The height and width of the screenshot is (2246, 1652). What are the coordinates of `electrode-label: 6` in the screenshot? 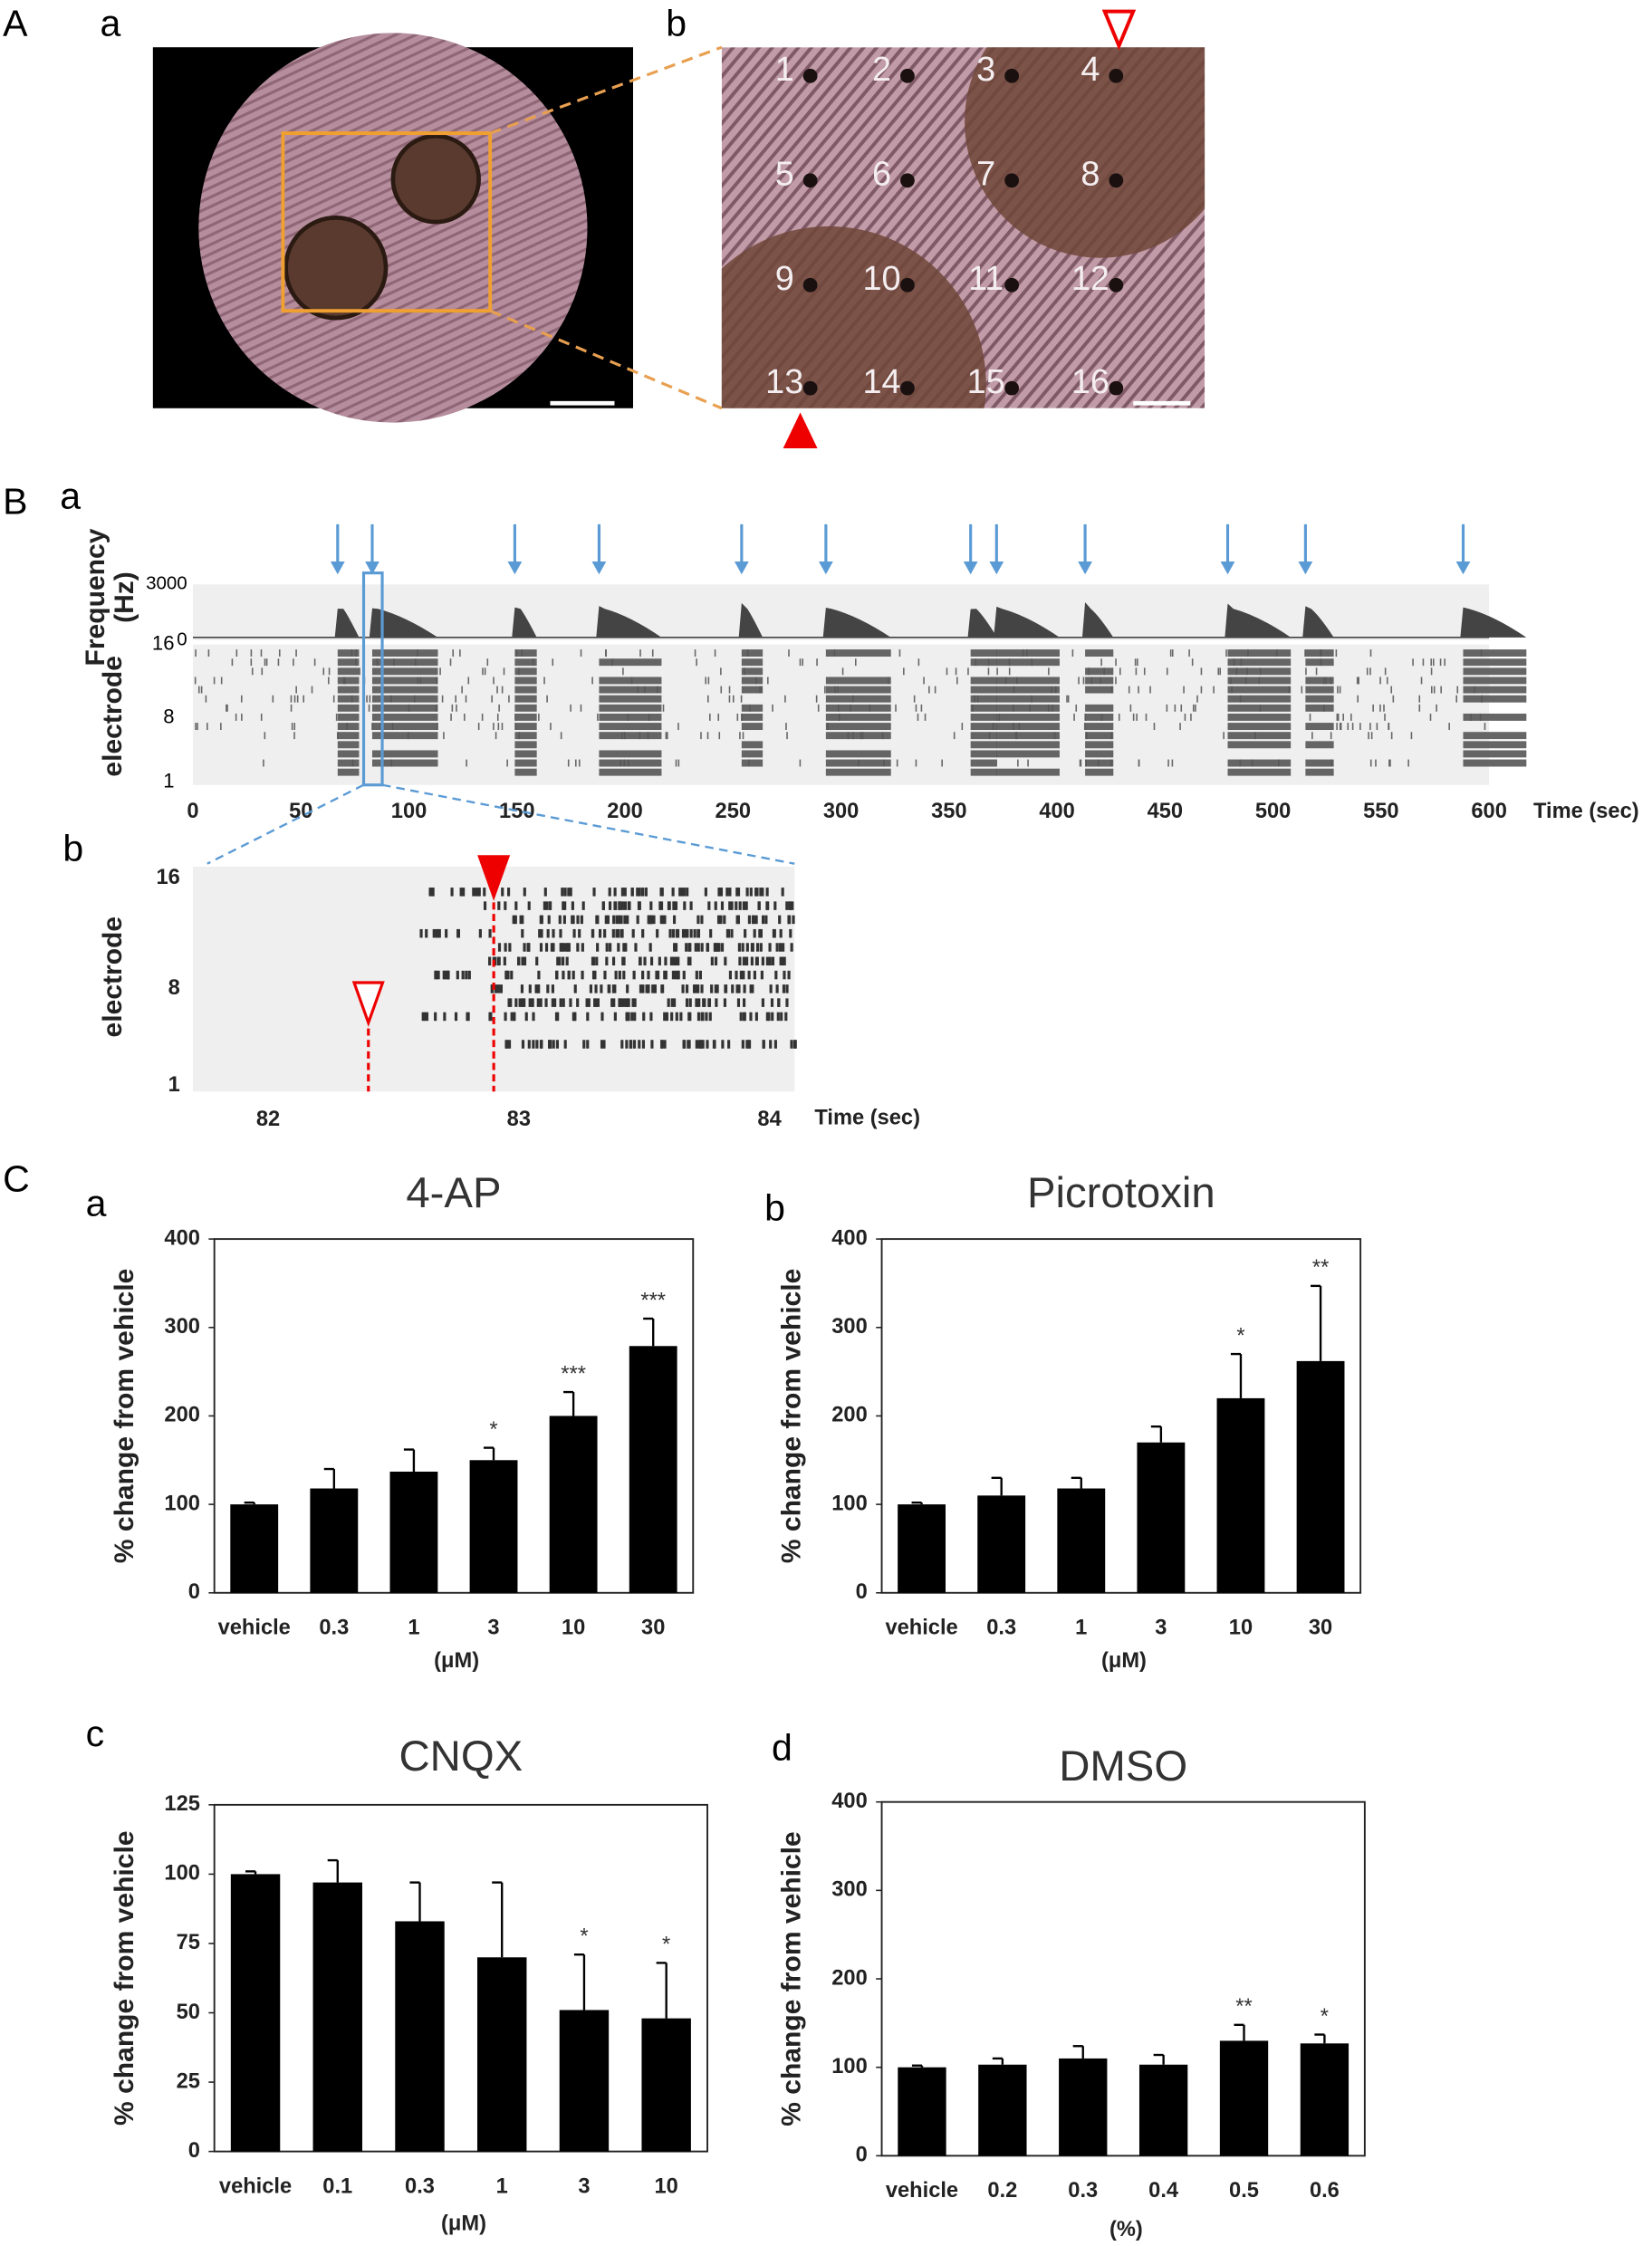 It's located at (881, 175).